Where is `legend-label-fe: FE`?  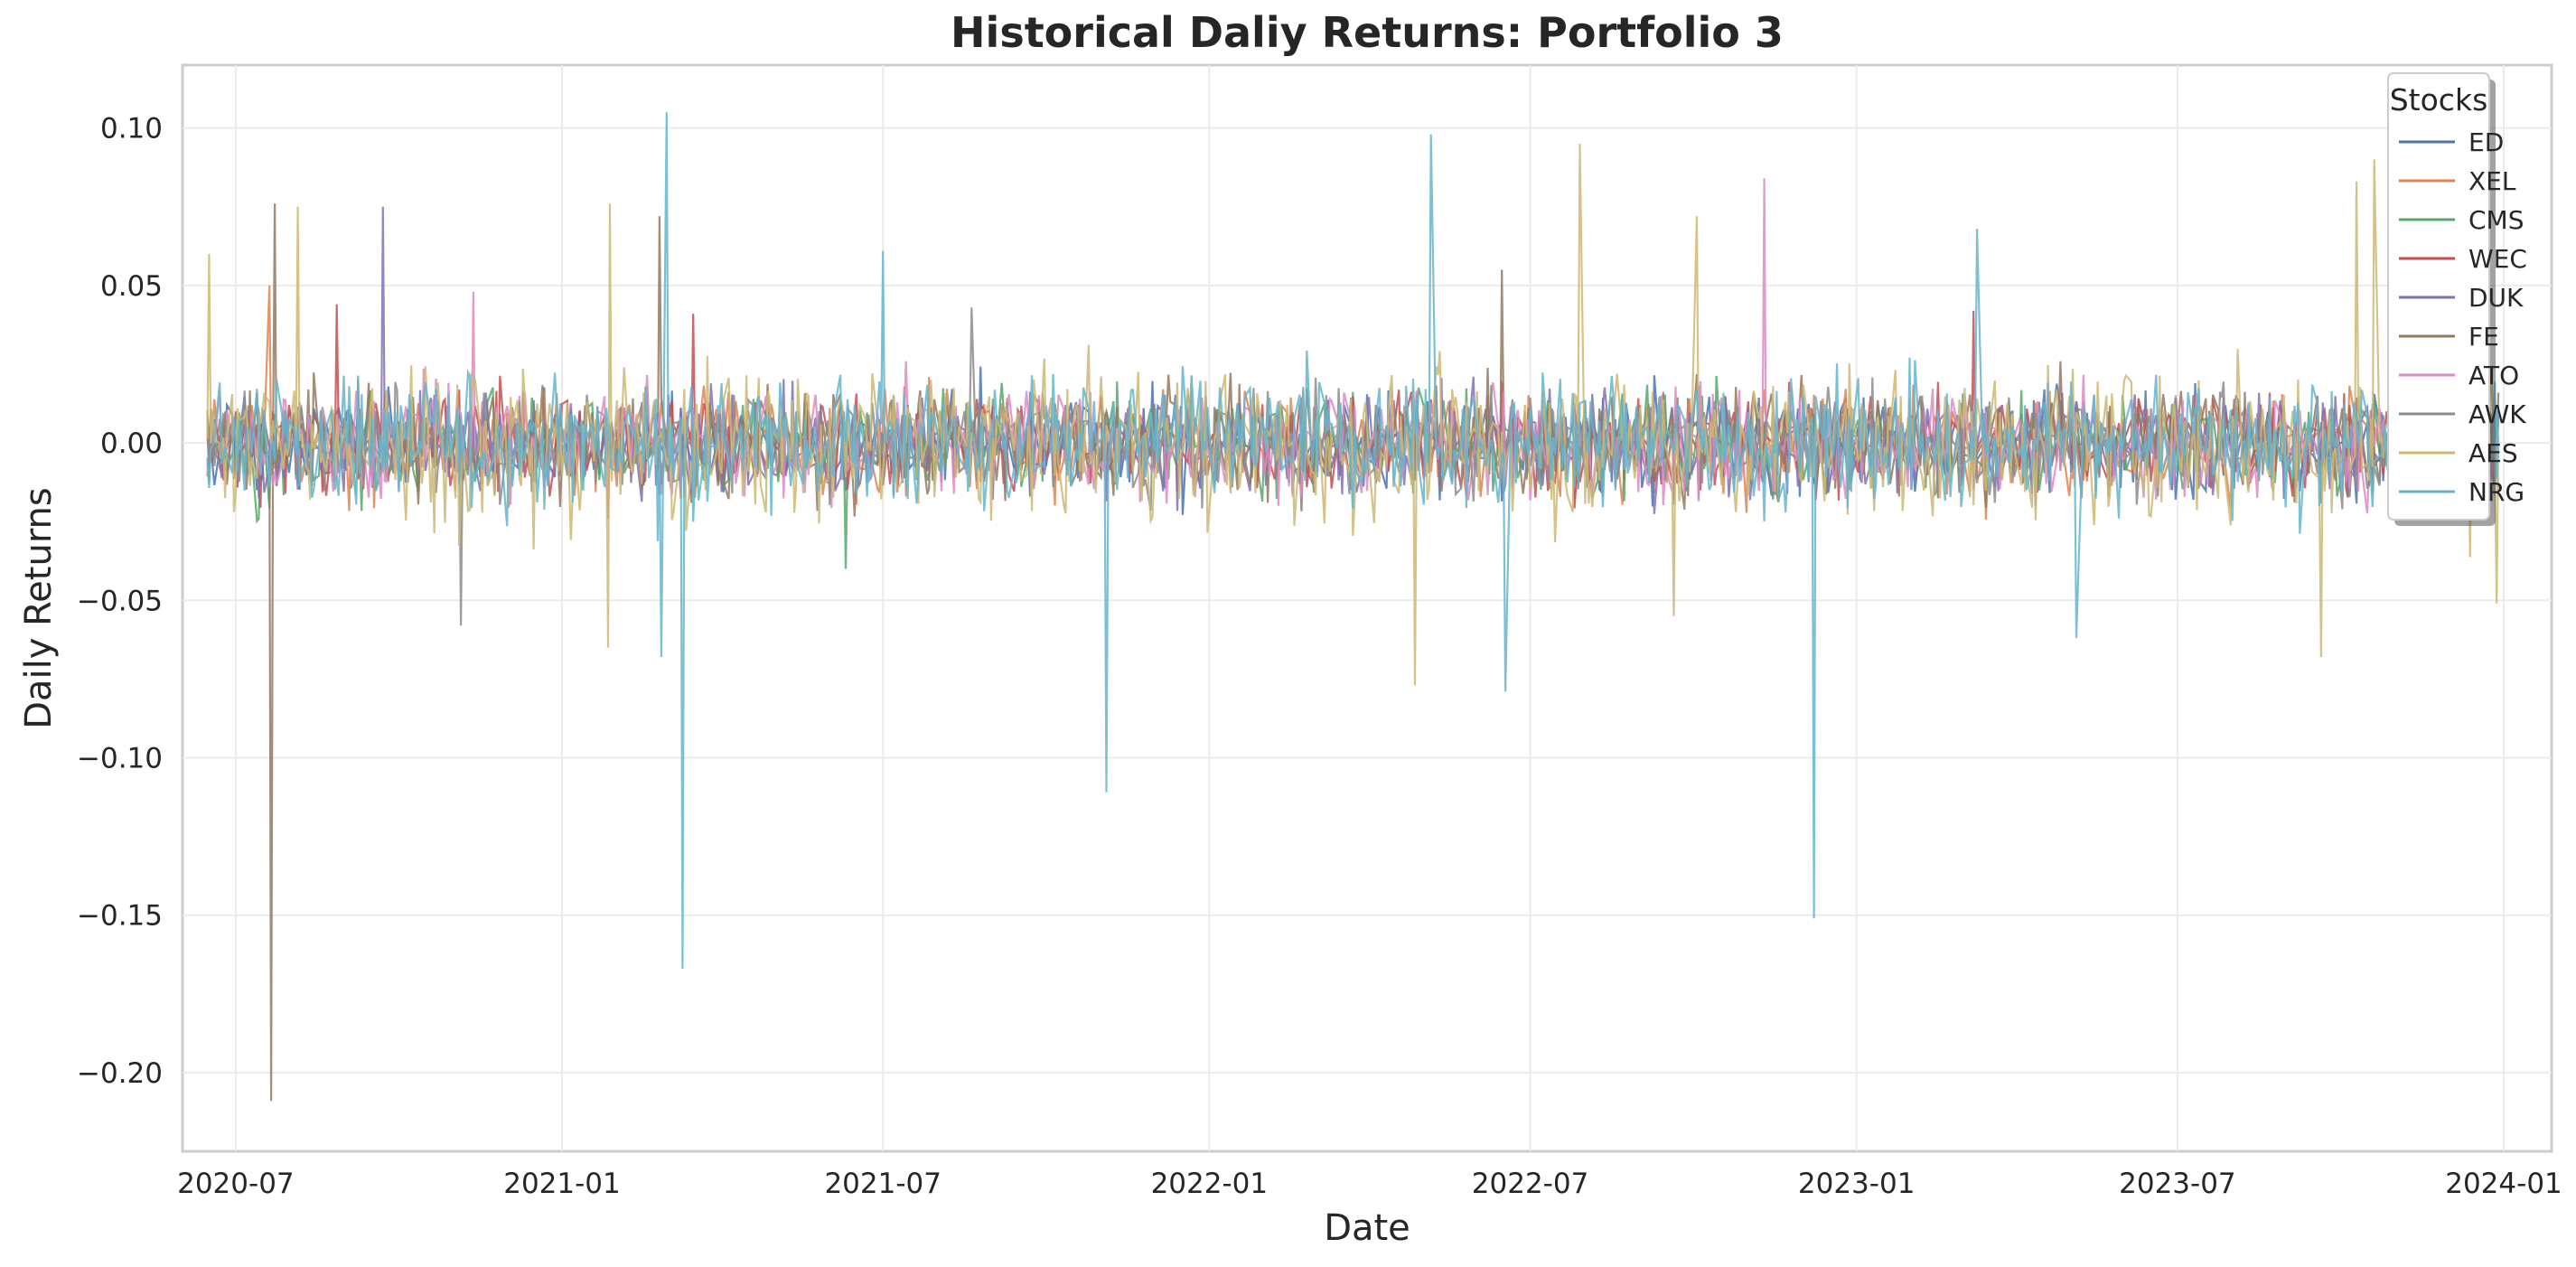 legend-label-fe: FE is located at coordinates (2483, 337).